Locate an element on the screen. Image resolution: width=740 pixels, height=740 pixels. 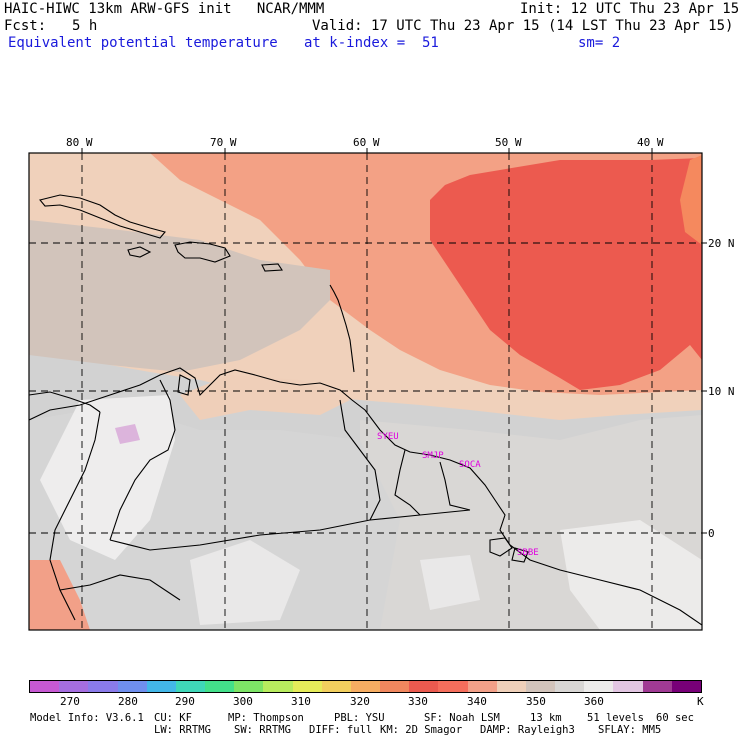
lon-label-70w: 70 W is located at coordinates (223, 142).